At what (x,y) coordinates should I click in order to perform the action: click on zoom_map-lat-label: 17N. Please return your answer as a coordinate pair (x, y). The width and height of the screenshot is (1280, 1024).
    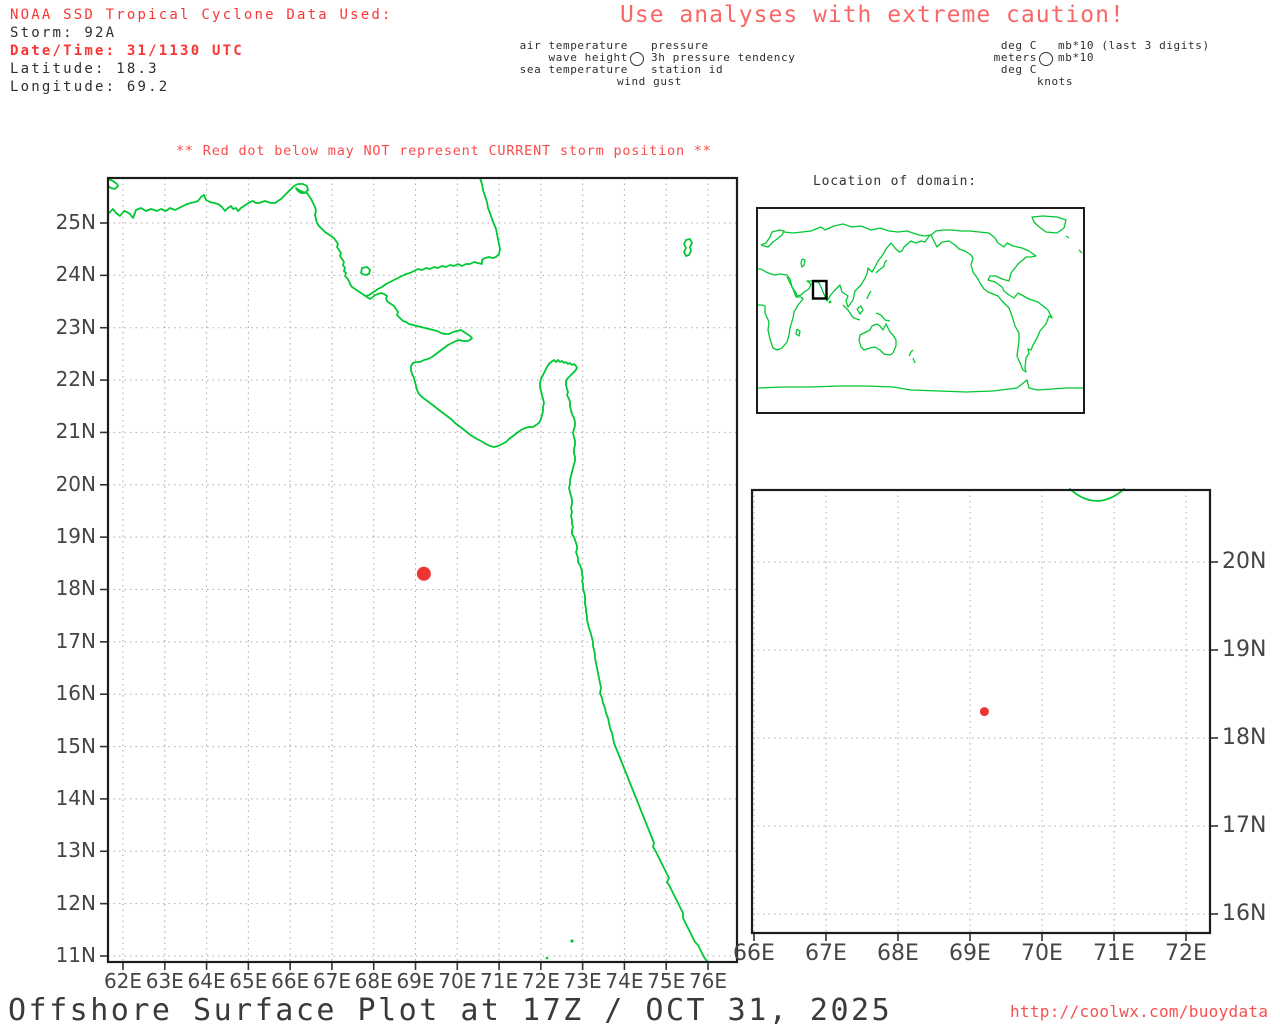
    Looking at the image, I should click on (1244, 825).